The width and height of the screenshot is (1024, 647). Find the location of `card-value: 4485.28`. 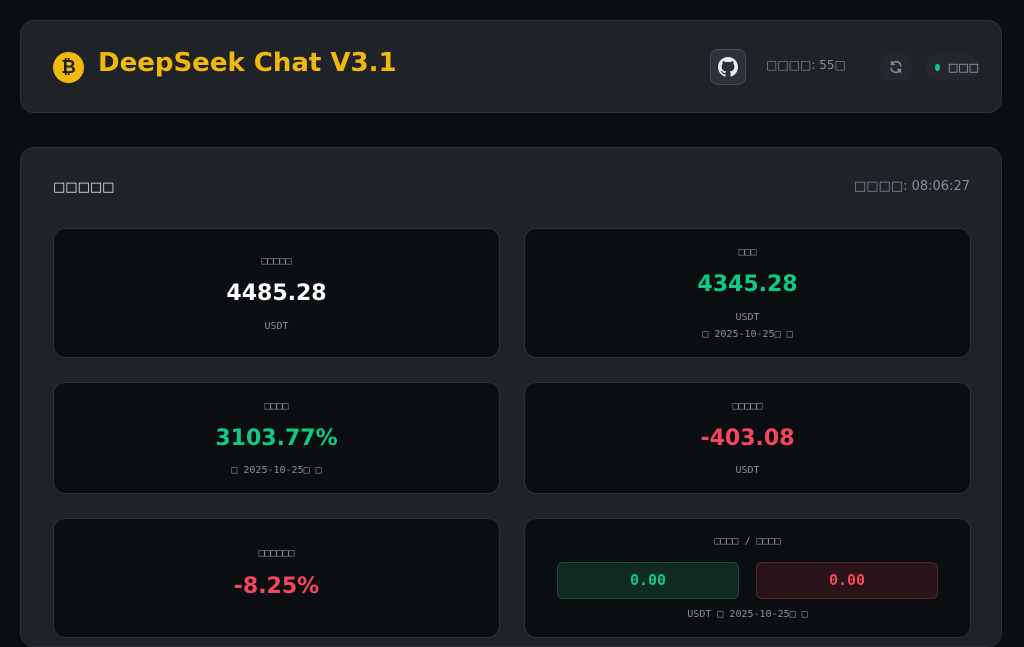

card-value: 4485.28 is located at coordinates (276, 293).